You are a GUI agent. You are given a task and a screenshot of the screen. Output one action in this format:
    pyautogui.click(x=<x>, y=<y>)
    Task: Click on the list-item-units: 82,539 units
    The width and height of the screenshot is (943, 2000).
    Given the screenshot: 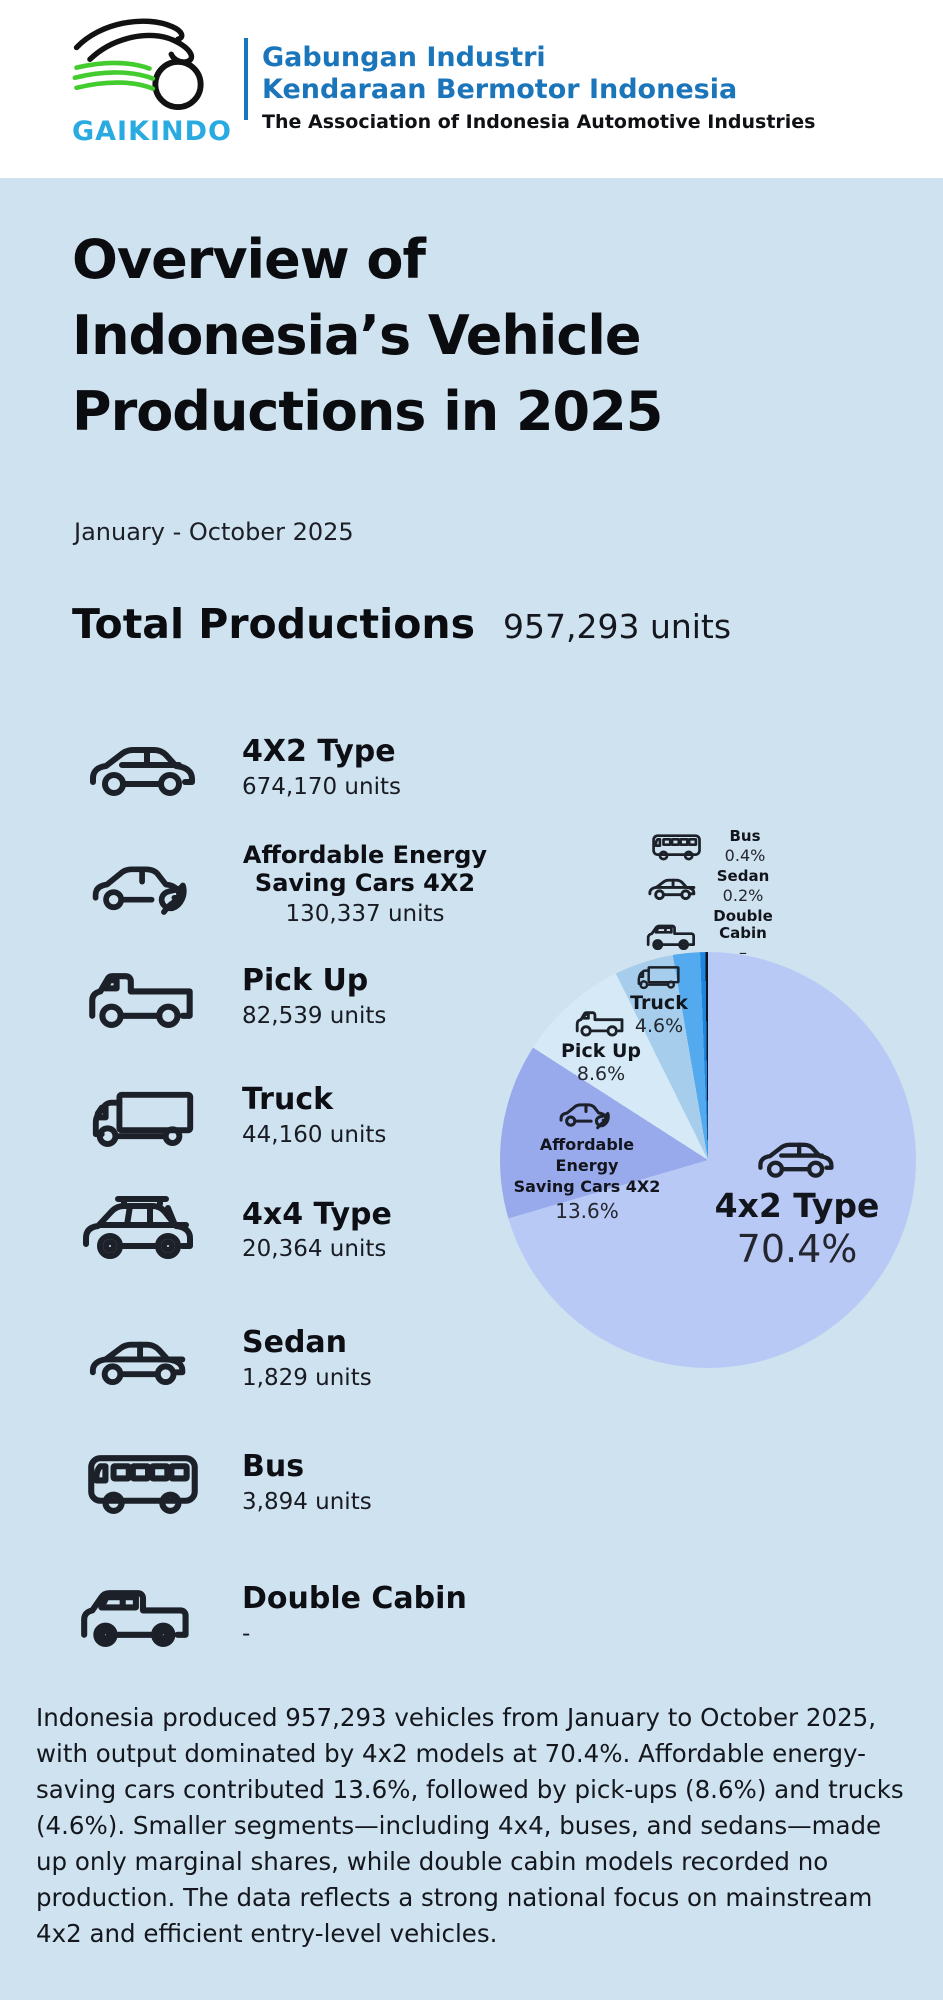 What is the action you would take?
    pyautogui.click(x=314, y=1015)
    